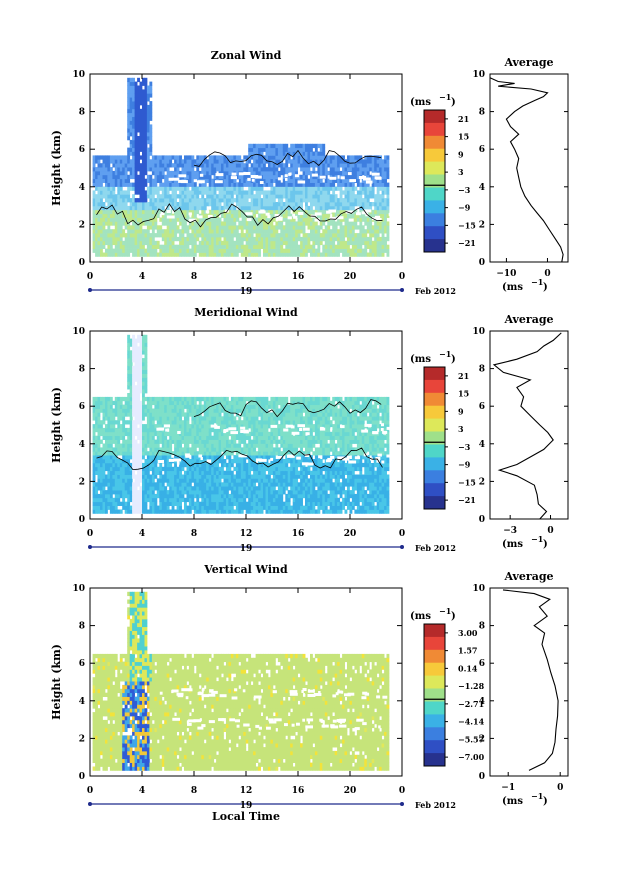 The image size is (617, 873). What do you see at coordinates (506, 274) in the screenshot?
I see `profile-x-tick-label: −10` at bounding box center [506, 274].